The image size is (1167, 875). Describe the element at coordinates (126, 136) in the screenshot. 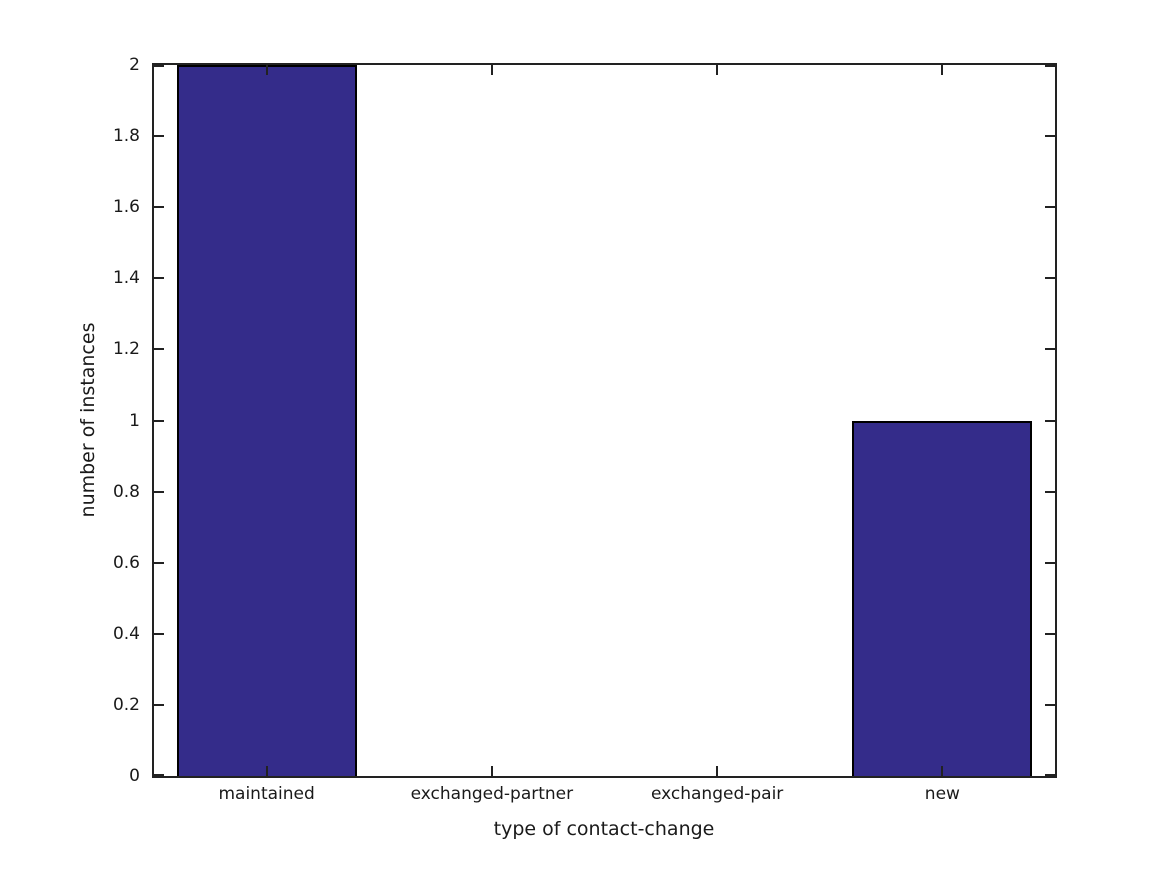

I see `y-tick-label: 1.8` at that location.